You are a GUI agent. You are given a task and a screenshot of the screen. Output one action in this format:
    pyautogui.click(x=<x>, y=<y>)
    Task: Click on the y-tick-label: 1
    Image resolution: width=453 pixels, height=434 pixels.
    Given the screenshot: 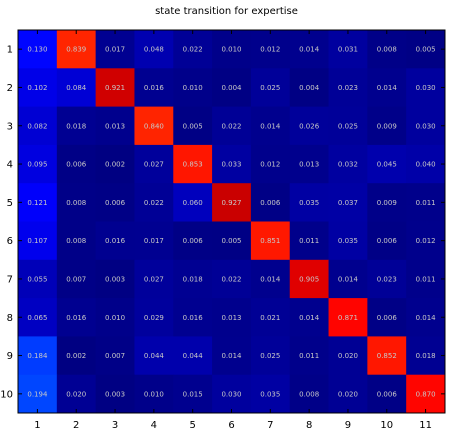 What is the action you would take?
    pyautogui.click(x=10, y=50)
    